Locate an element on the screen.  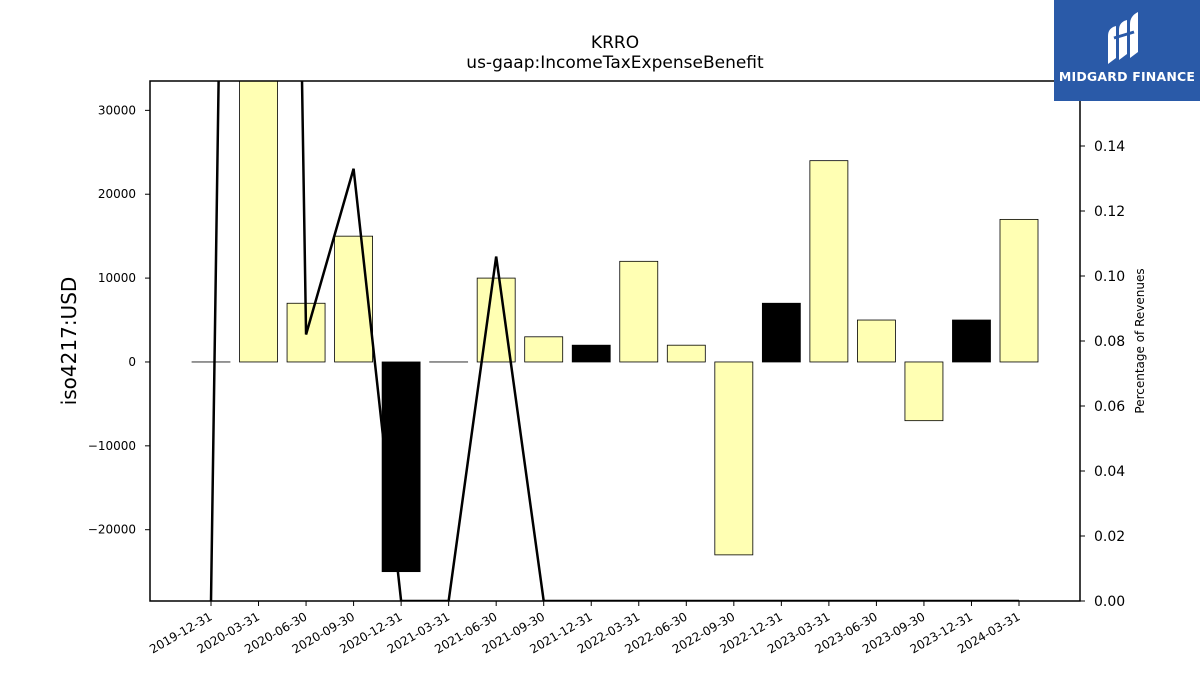
y2-tick-label: 0.02 is located at coordinates (1109, 537).